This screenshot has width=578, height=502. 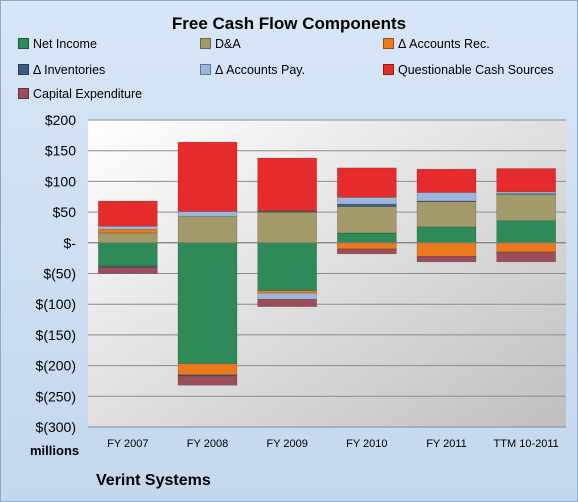 I want to click on legend-label: Δ Accounts Pay., so click(x=260, y=70).